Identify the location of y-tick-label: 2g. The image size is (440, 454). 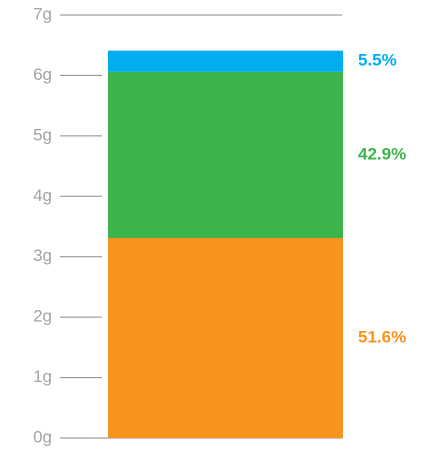
(42, 316).